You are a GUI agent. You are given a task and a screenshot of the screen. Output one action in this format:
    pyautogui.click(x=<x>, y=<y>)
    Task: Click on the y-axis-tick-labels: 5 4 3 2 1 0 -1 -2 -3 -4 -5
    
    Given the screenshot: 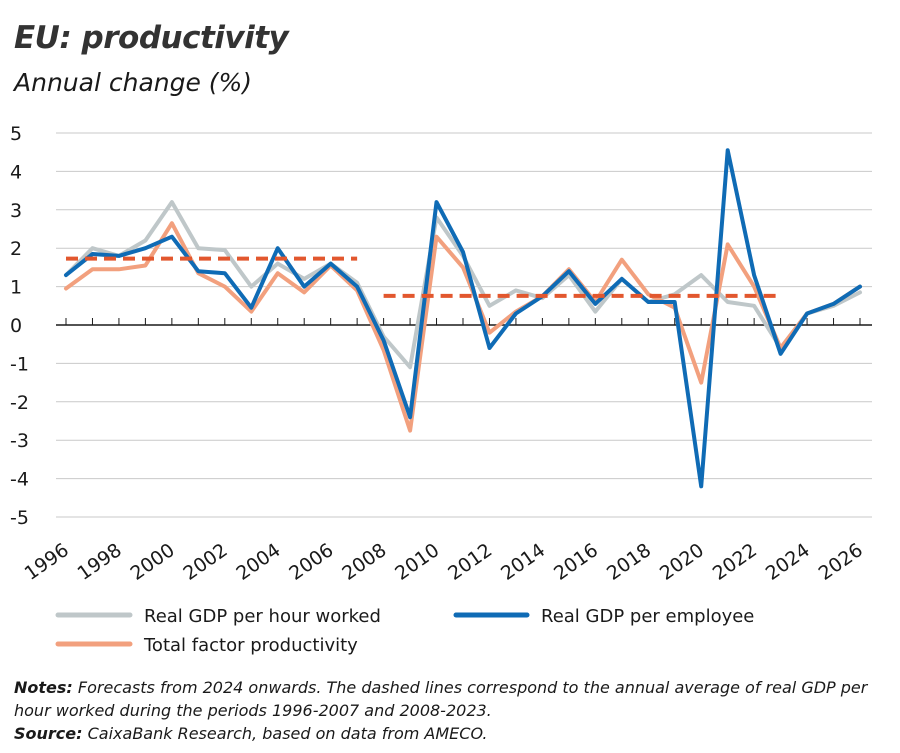 What is the action you would take?
    pyautogui.click(x=19, y=326)
    